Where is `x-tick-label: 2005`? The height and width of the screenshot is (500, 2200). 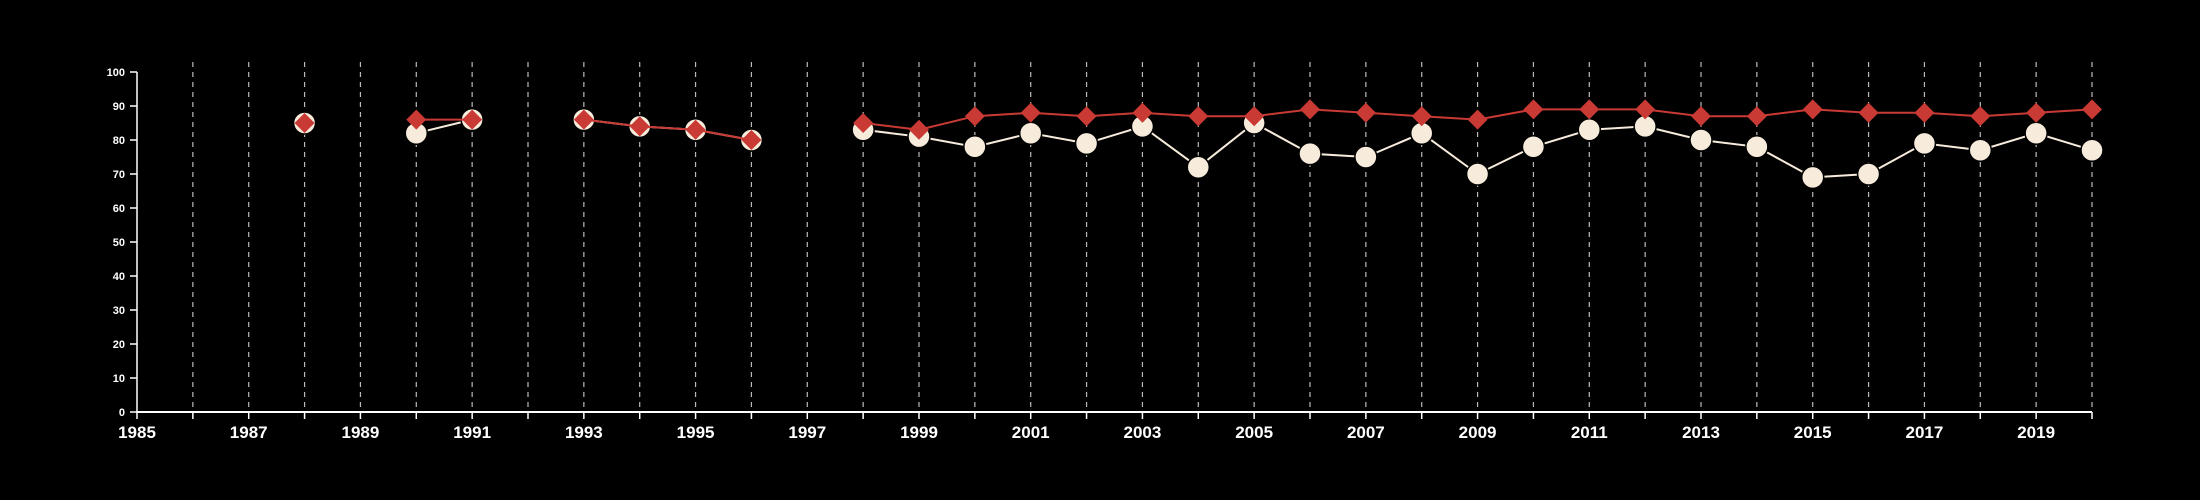 x-tick-label: 2005 is located at coordinates (1254, 432).